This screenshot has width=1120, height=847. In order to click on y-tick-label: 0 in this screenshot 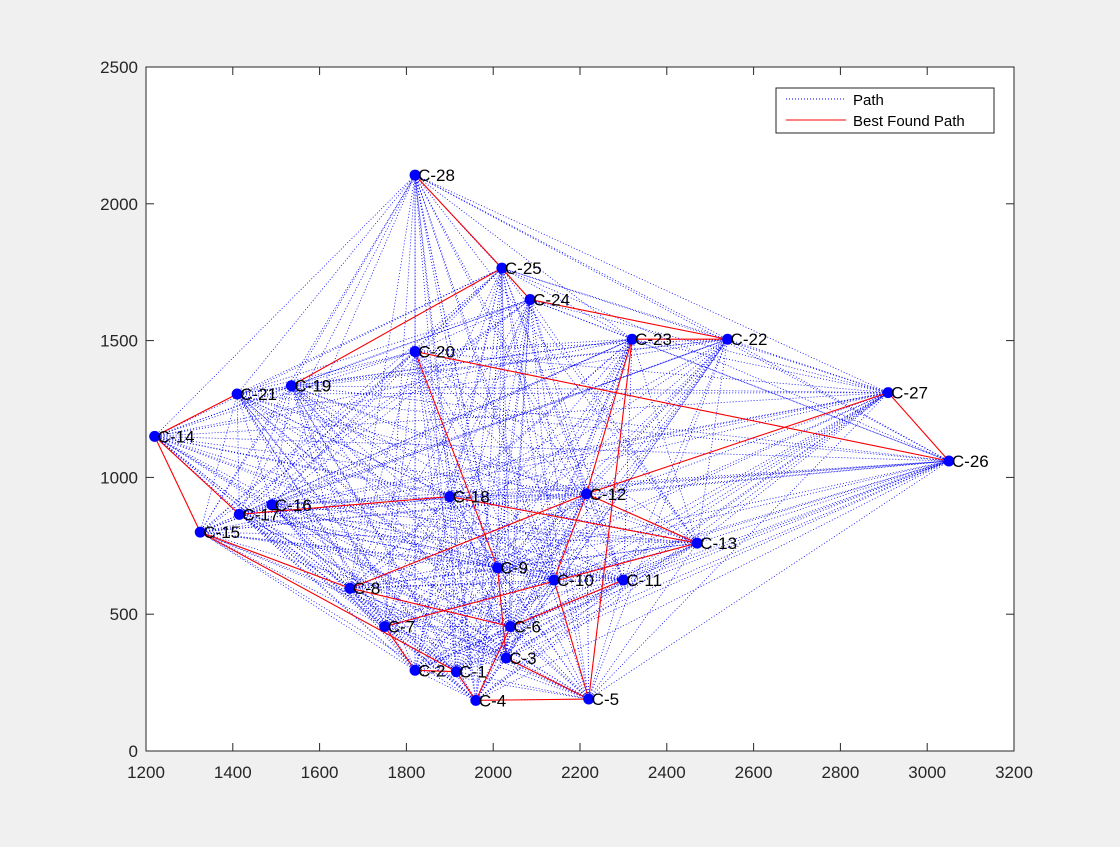, I will do `click(133, 751)`.